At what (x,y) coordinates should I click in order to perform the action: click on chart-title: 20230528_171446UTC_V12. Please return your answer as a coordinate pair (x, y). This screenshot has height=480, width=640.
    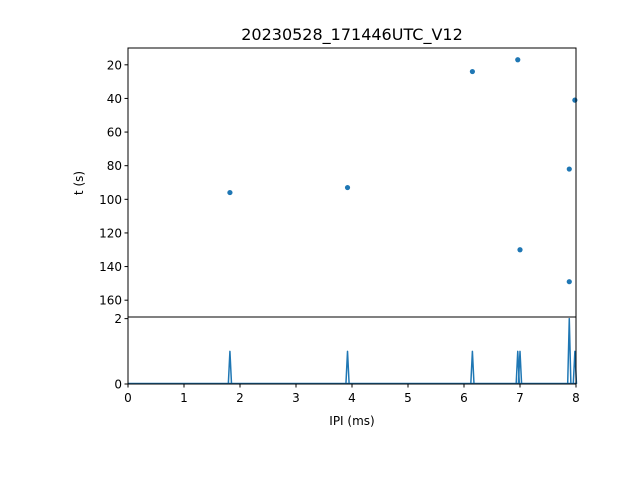
    Looking at the image, I should click on (352, 35).